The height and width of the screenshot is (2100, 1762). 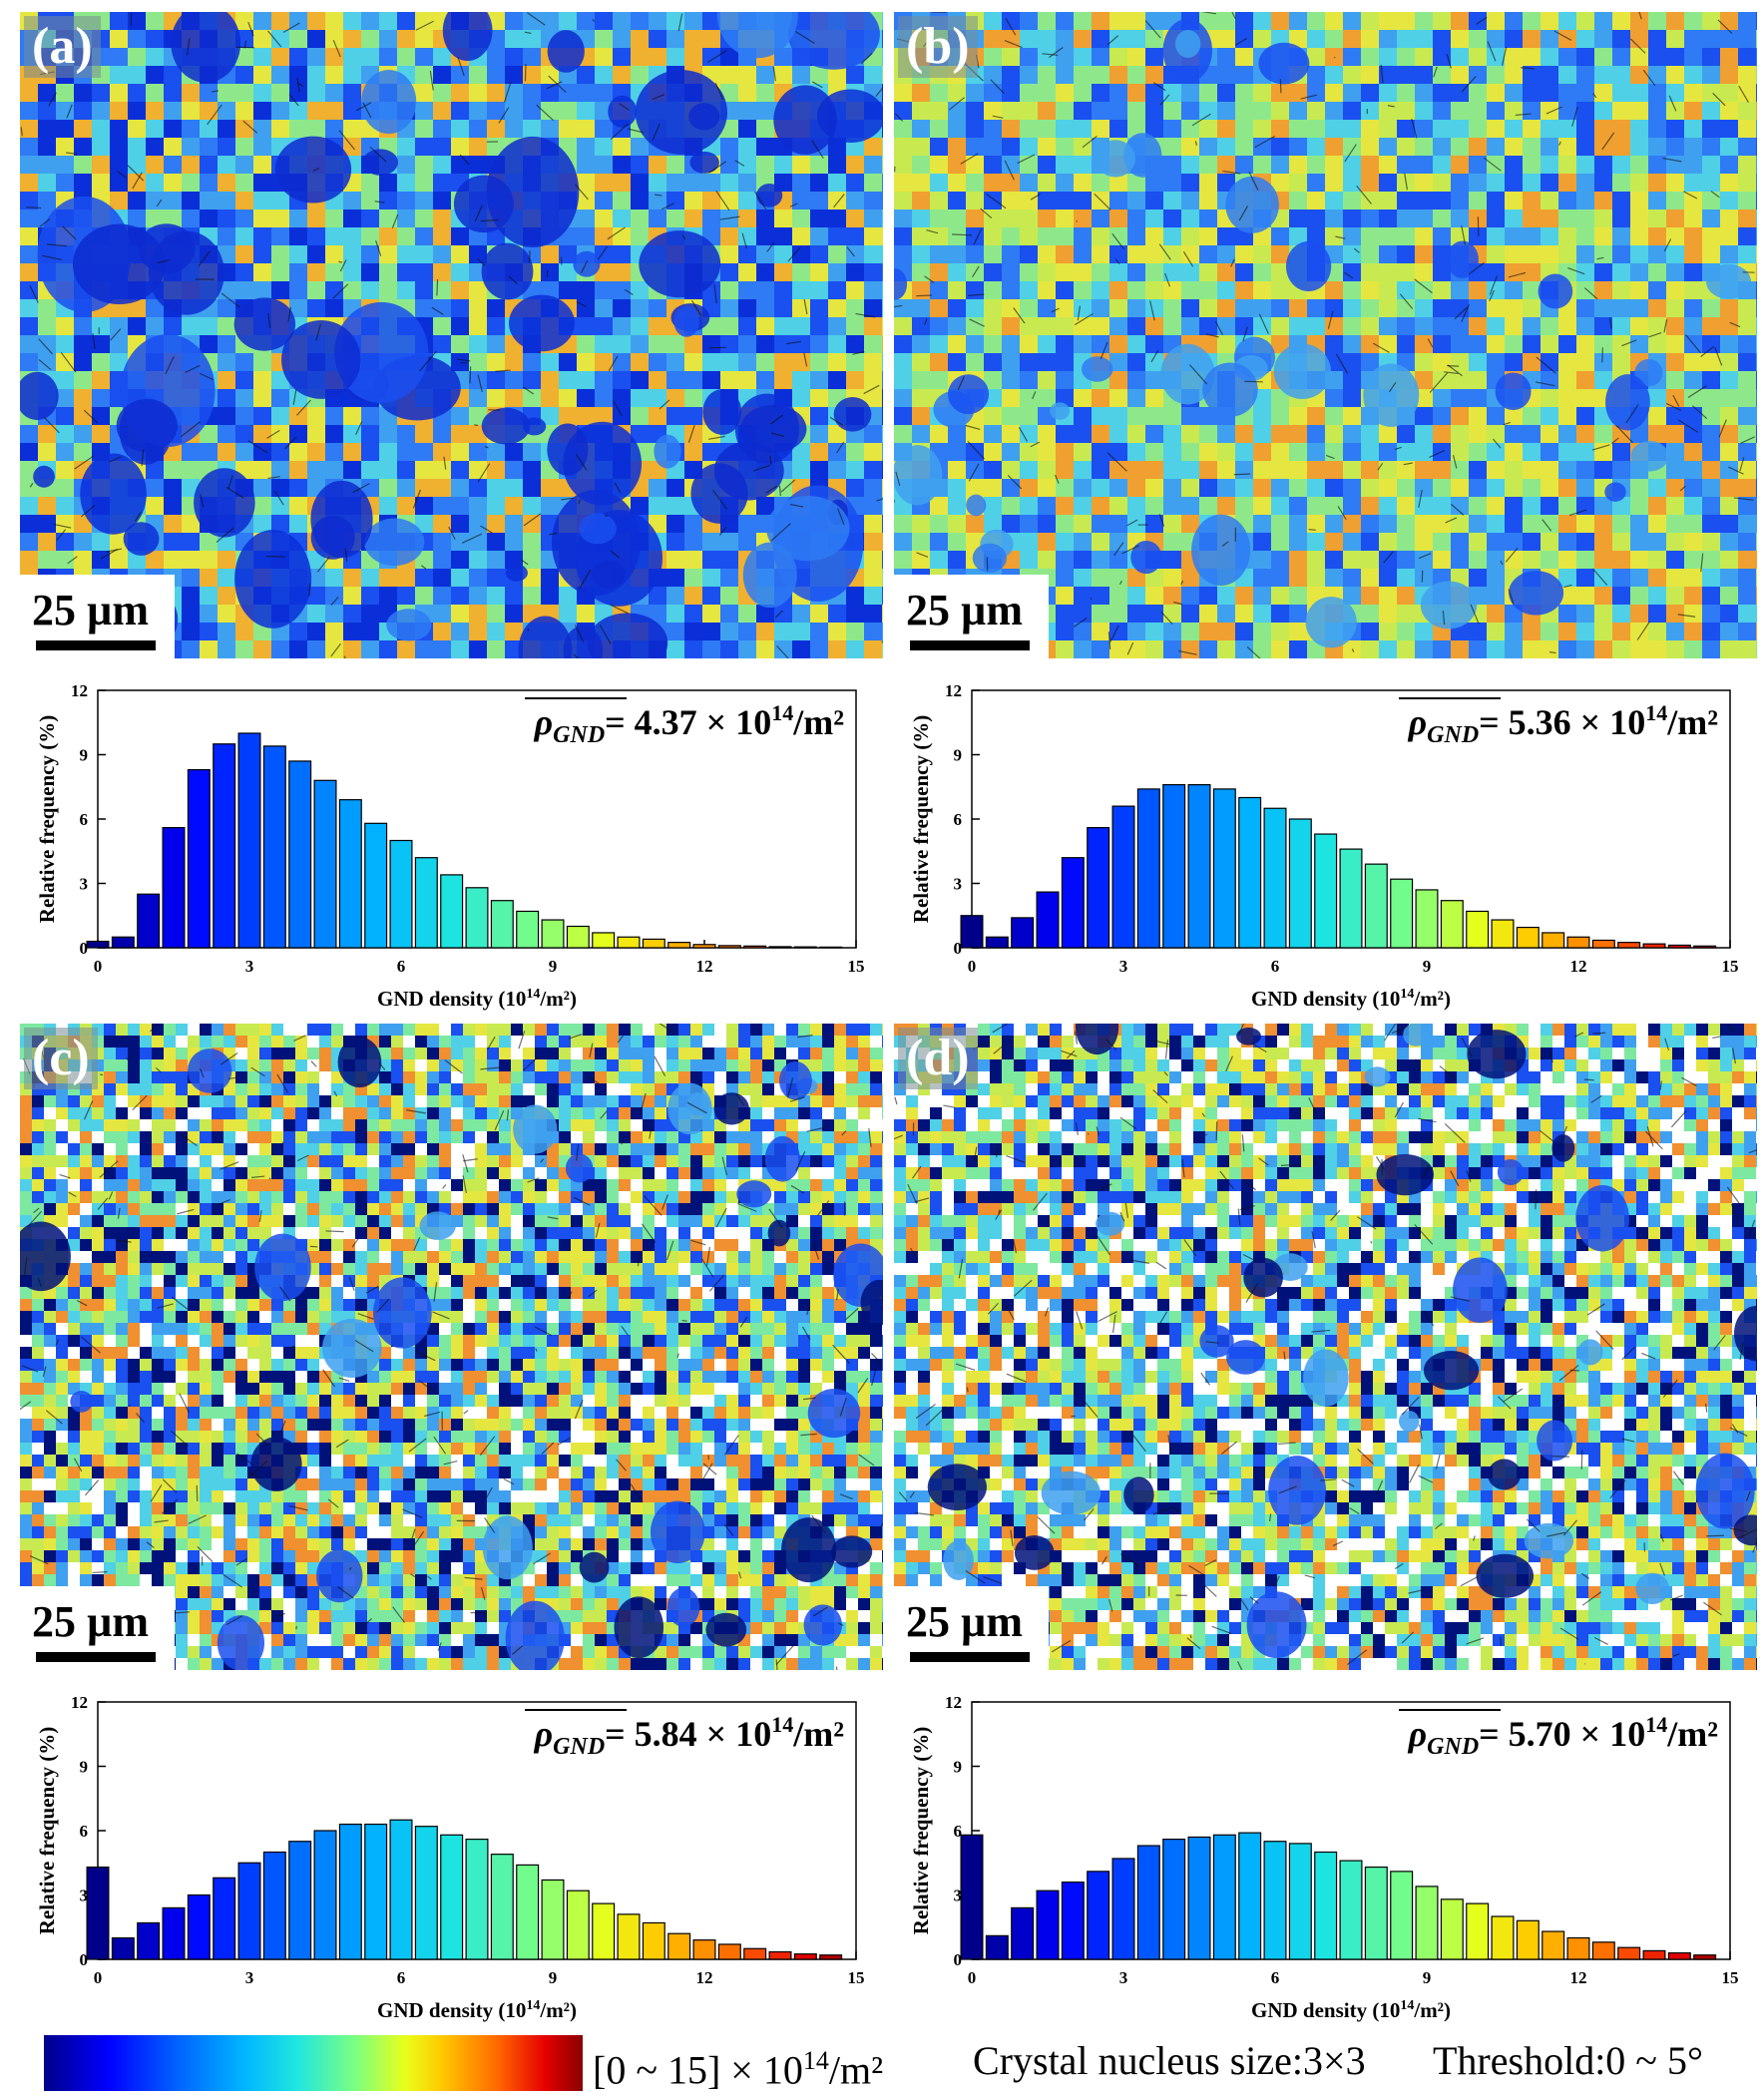 I want to click on scale-bar-line-b, so click(x=970, y=645).